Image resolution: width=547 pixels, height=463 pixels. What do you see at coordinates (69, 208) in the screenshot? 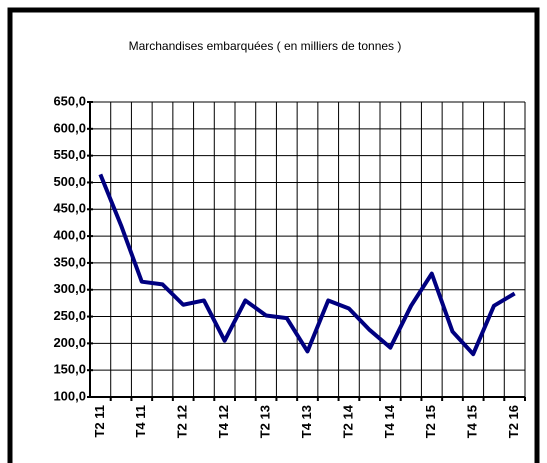
I see `y-tick-label: 450,0` at bounding box center [69, 208].